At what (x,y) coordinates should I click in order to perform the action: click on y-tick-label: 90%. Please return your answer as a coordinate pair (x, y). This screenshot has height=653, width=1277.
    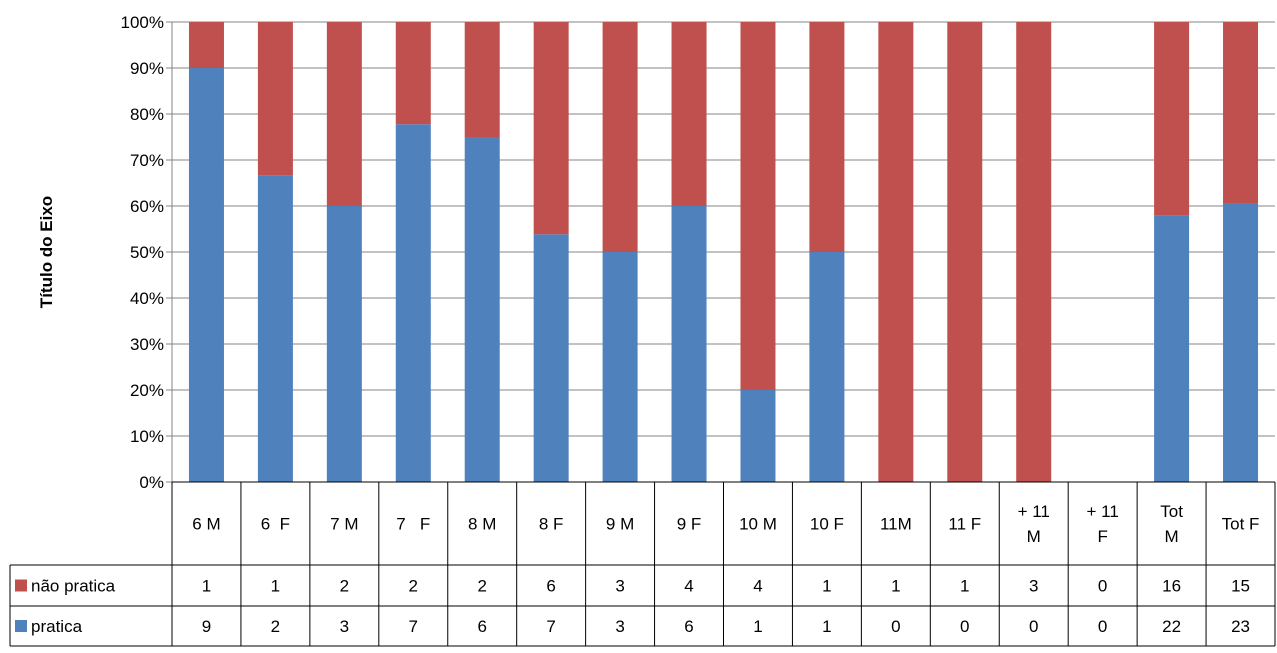
    Looking at the image, I should click on (147, 68).